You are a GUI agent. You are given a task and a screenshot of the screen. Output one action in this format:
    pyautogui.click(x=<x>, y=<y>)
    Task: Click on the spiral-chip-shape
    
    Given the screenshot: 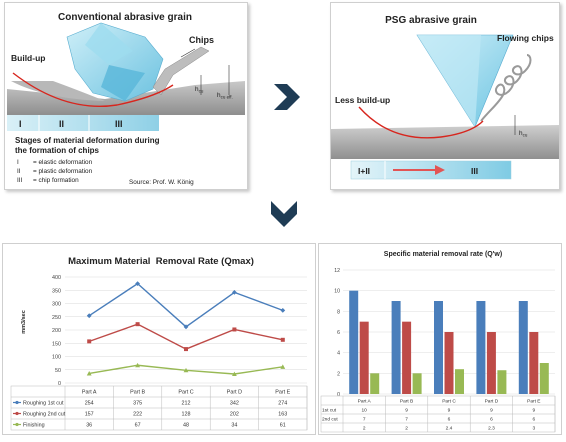 What is the action you would take?
    pyautogui.click(x=506, y=88)
    